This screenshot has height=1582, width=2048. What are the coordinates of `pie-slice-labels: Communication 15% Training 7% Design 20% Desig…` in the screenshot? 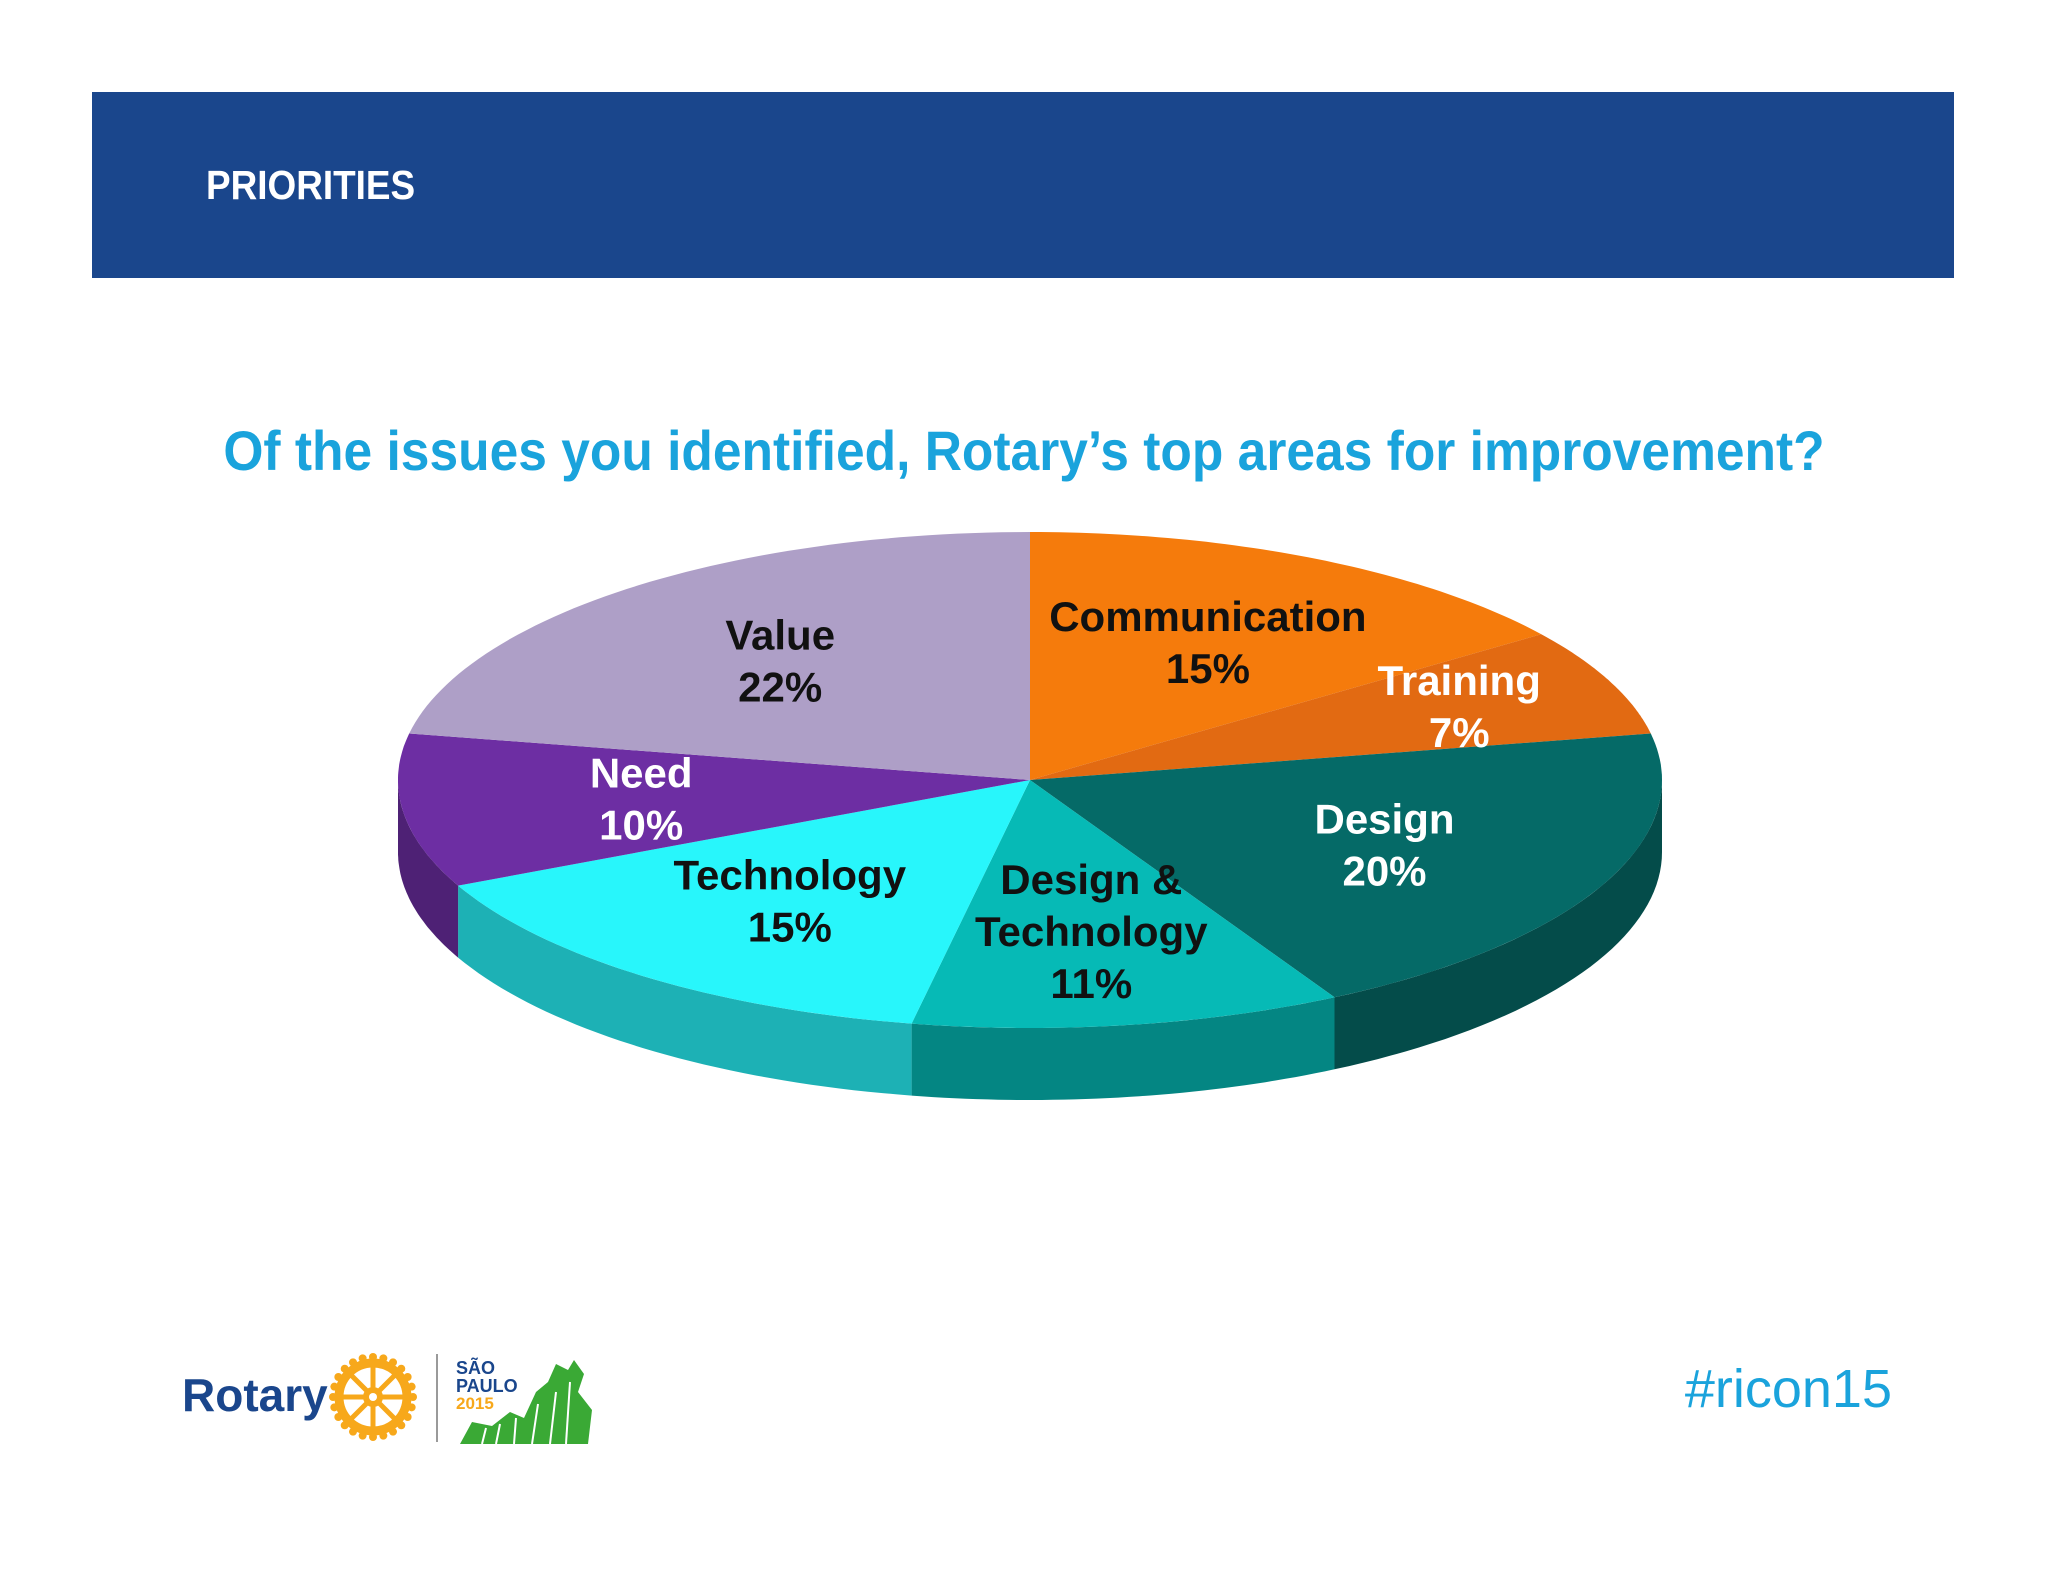 It's located at (1065, 800).